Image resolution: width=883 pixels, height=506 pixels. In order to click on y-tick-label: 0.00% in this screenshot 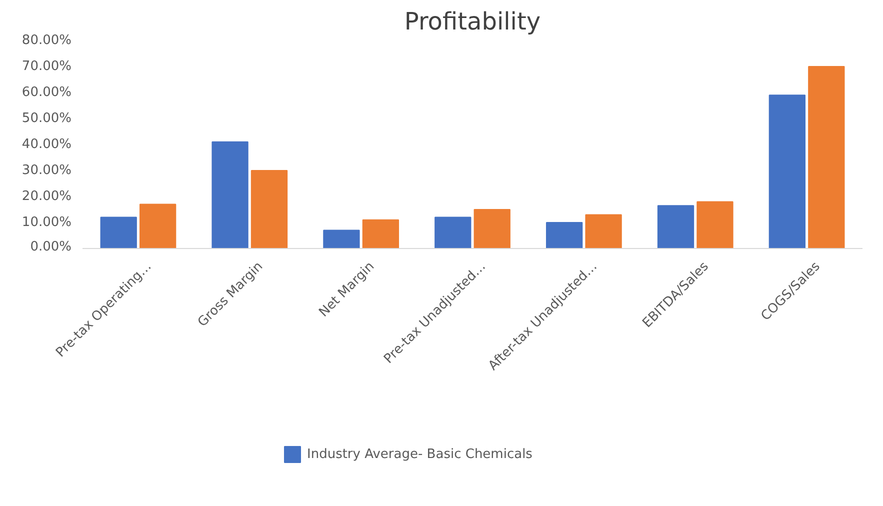, I will do `click(51, 247)`.